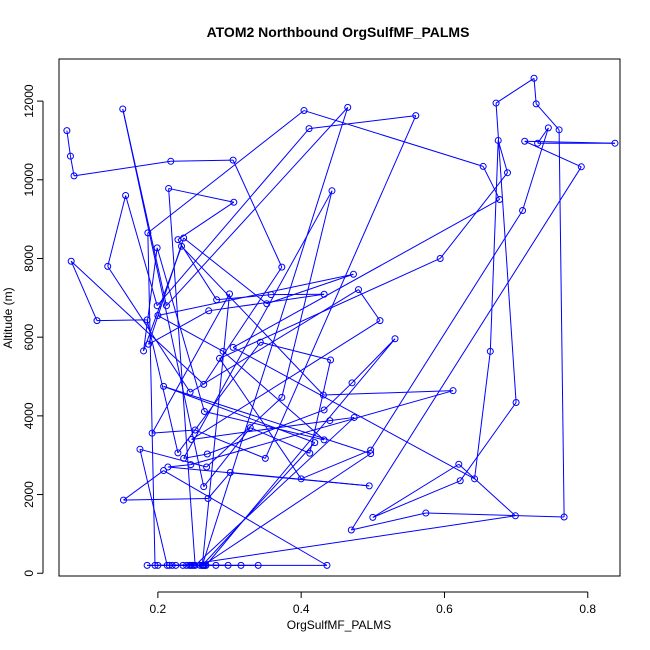 The image size is (650, 650). I want to click on y-tick-label: 8000, so click(29, 258).